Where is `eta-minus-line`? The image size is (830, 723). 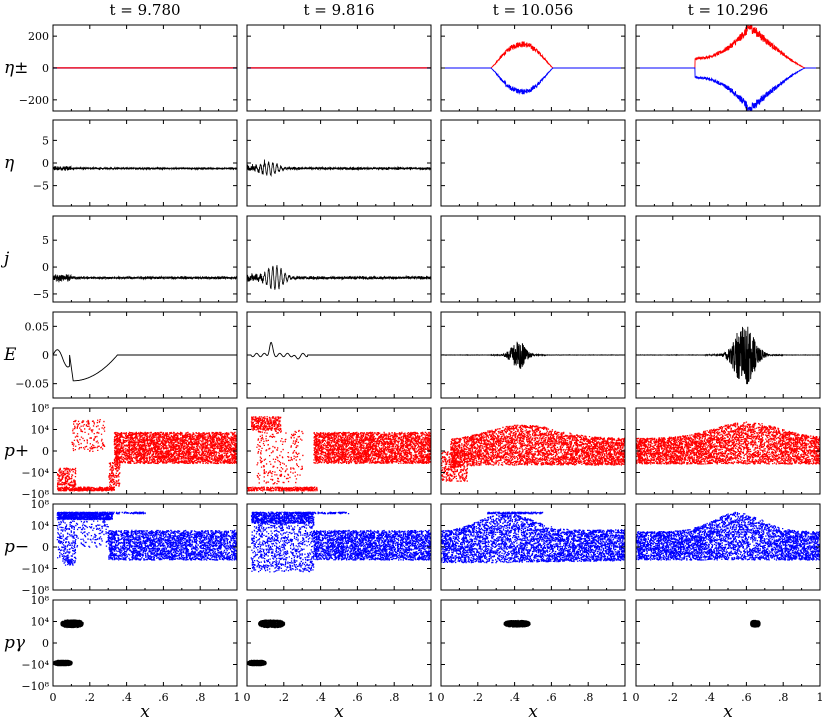
eta-minus-line is located at coordinates (728, 89).